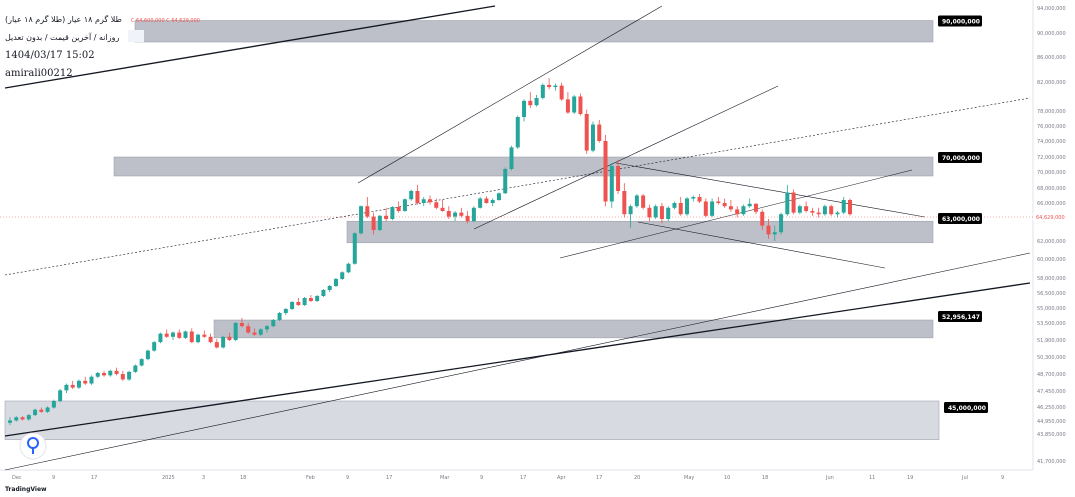  What do you see at coordinates (26, 489) in the screenshot?
I see `tradingview-watermark: TradingView` at bounding box center [26, 489].